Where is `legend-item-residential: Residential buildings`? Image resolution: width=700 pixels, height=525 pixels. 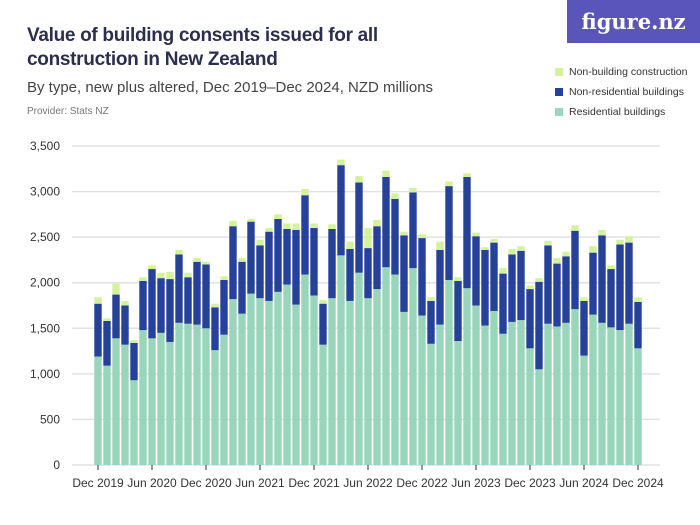
legend-item-residential: Residential buildings is located at coordinates (621, 112).